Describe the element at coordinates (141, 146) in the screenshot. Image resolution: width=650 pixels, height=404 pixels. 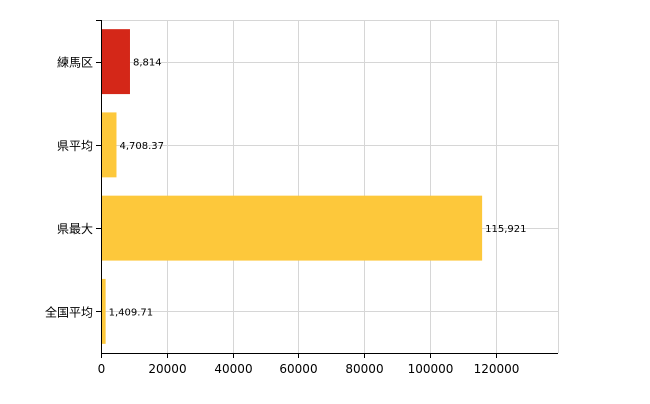
I see `data-label-1: 4,708.37` at that location.